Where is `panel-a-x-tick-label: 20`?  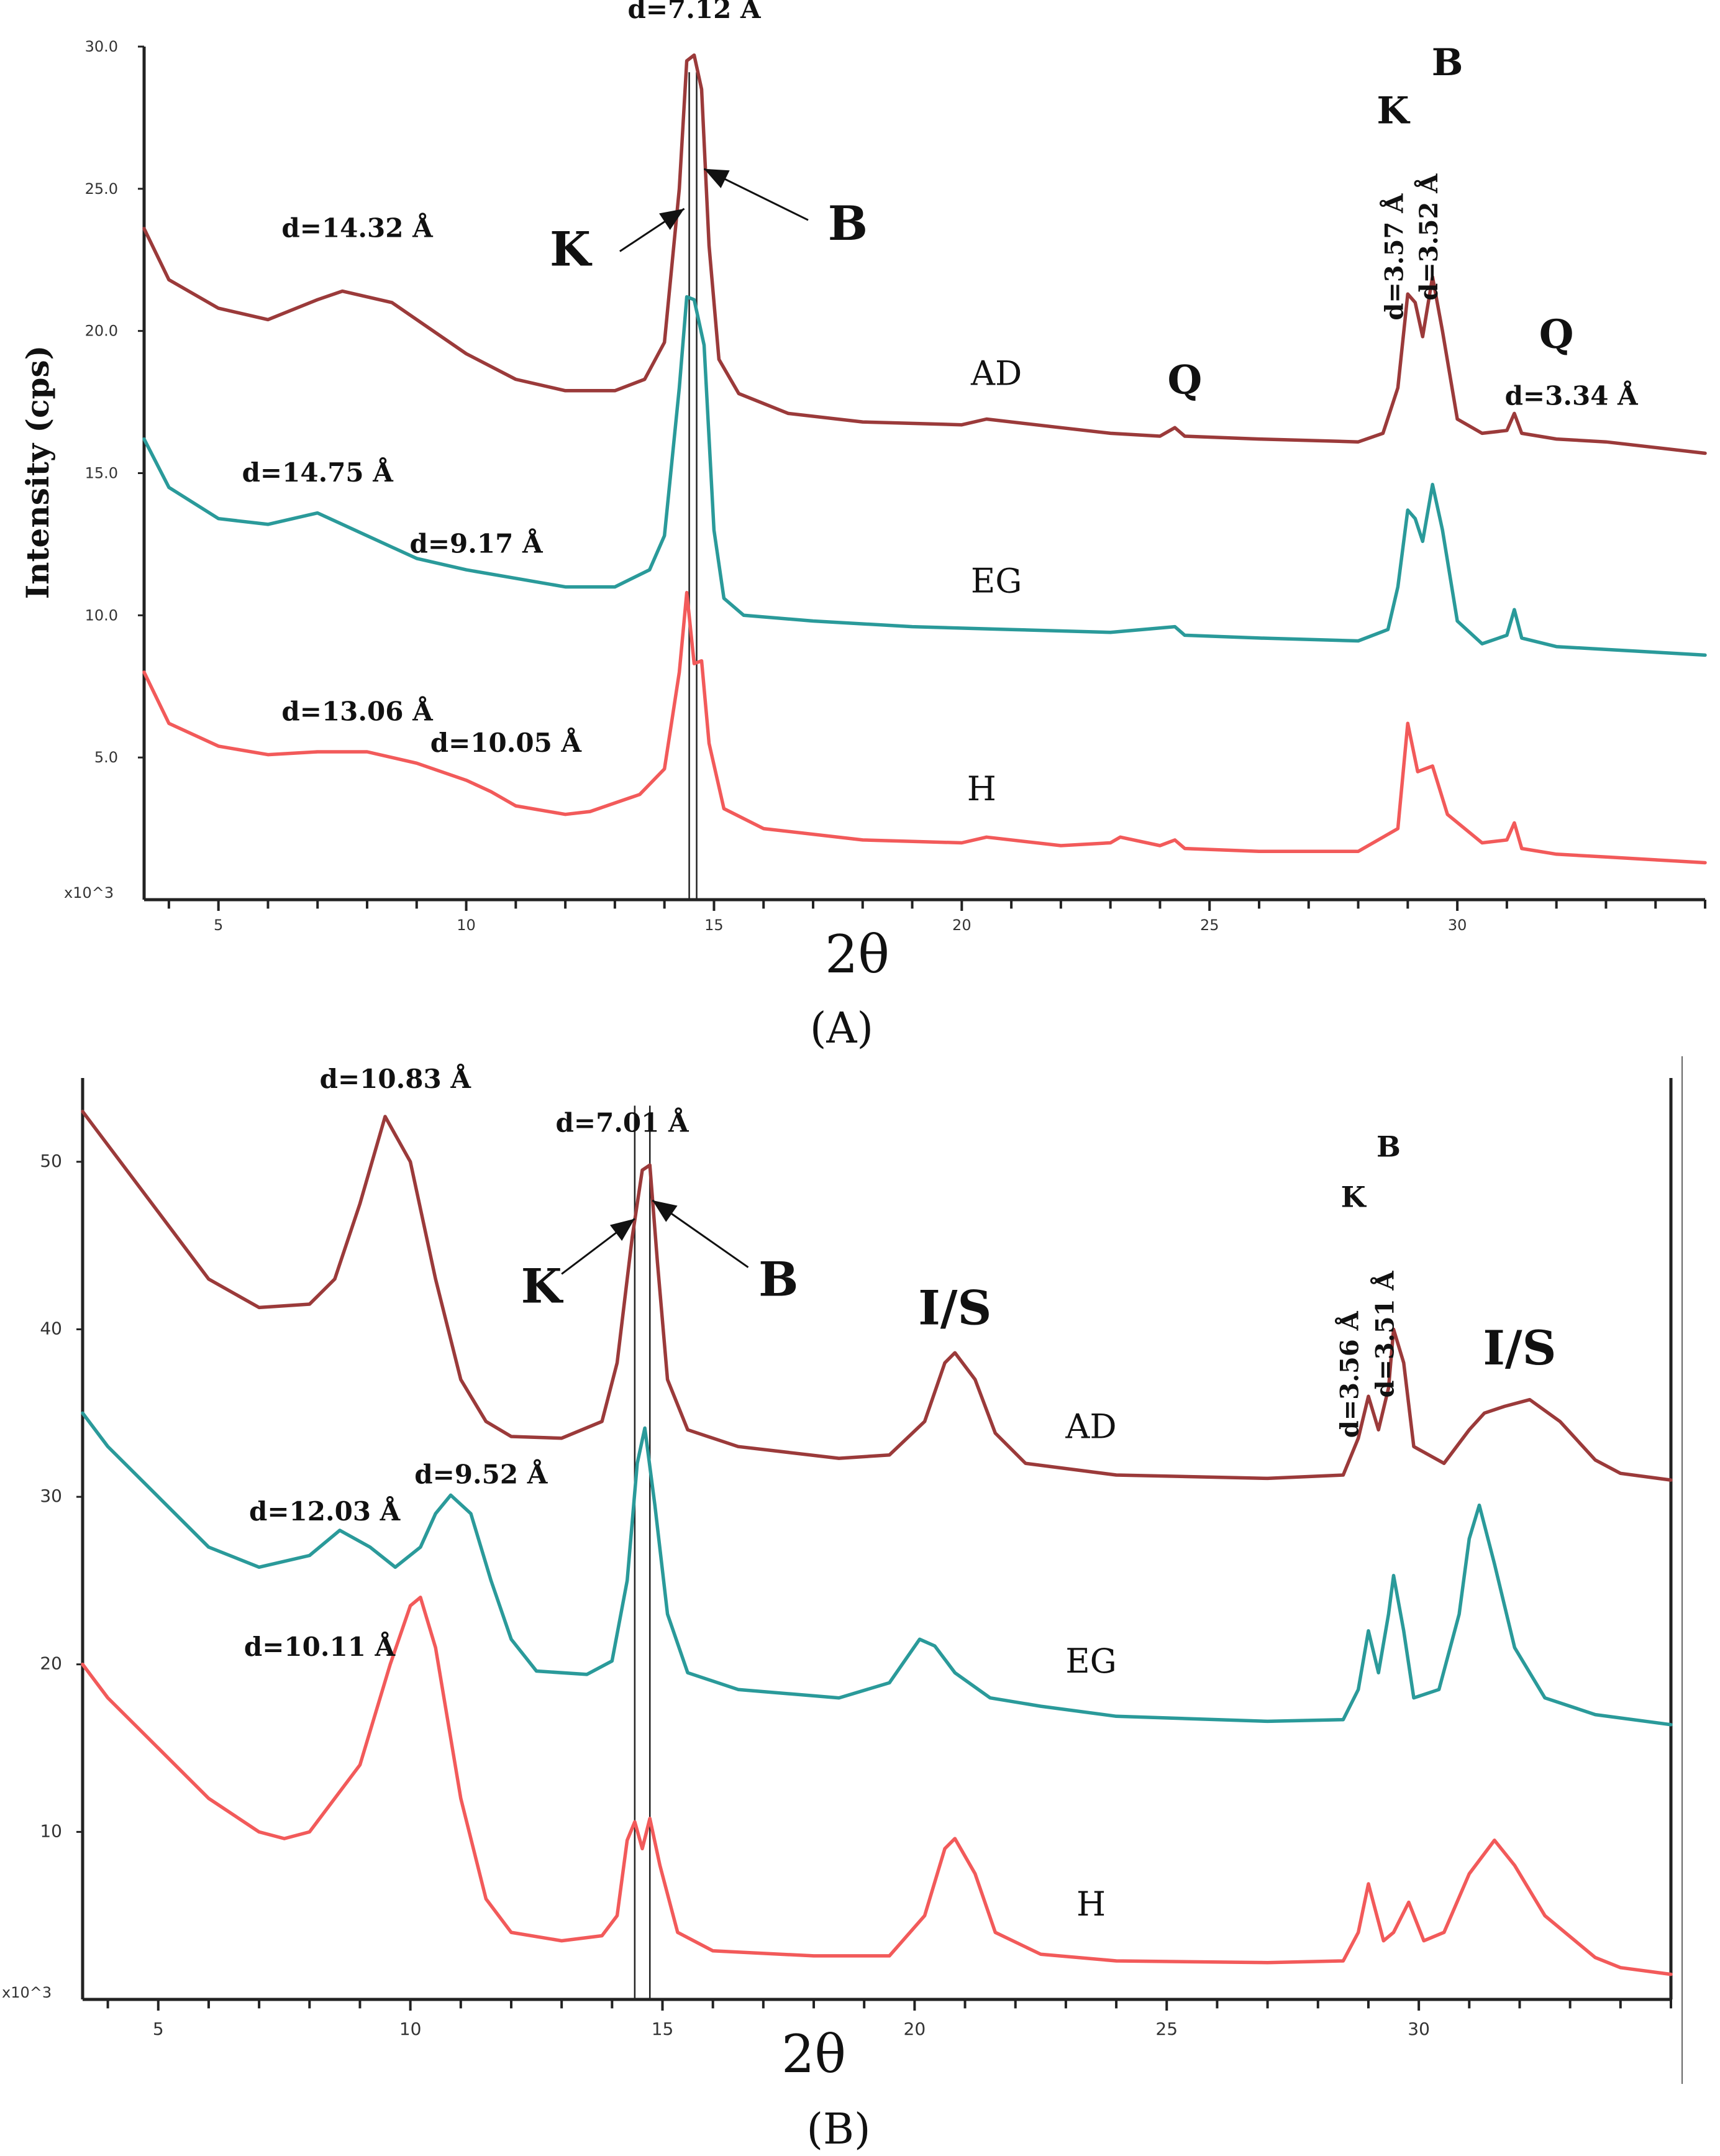 panel-a-x-tick-label: 20 is located at coordinates (961, 925).